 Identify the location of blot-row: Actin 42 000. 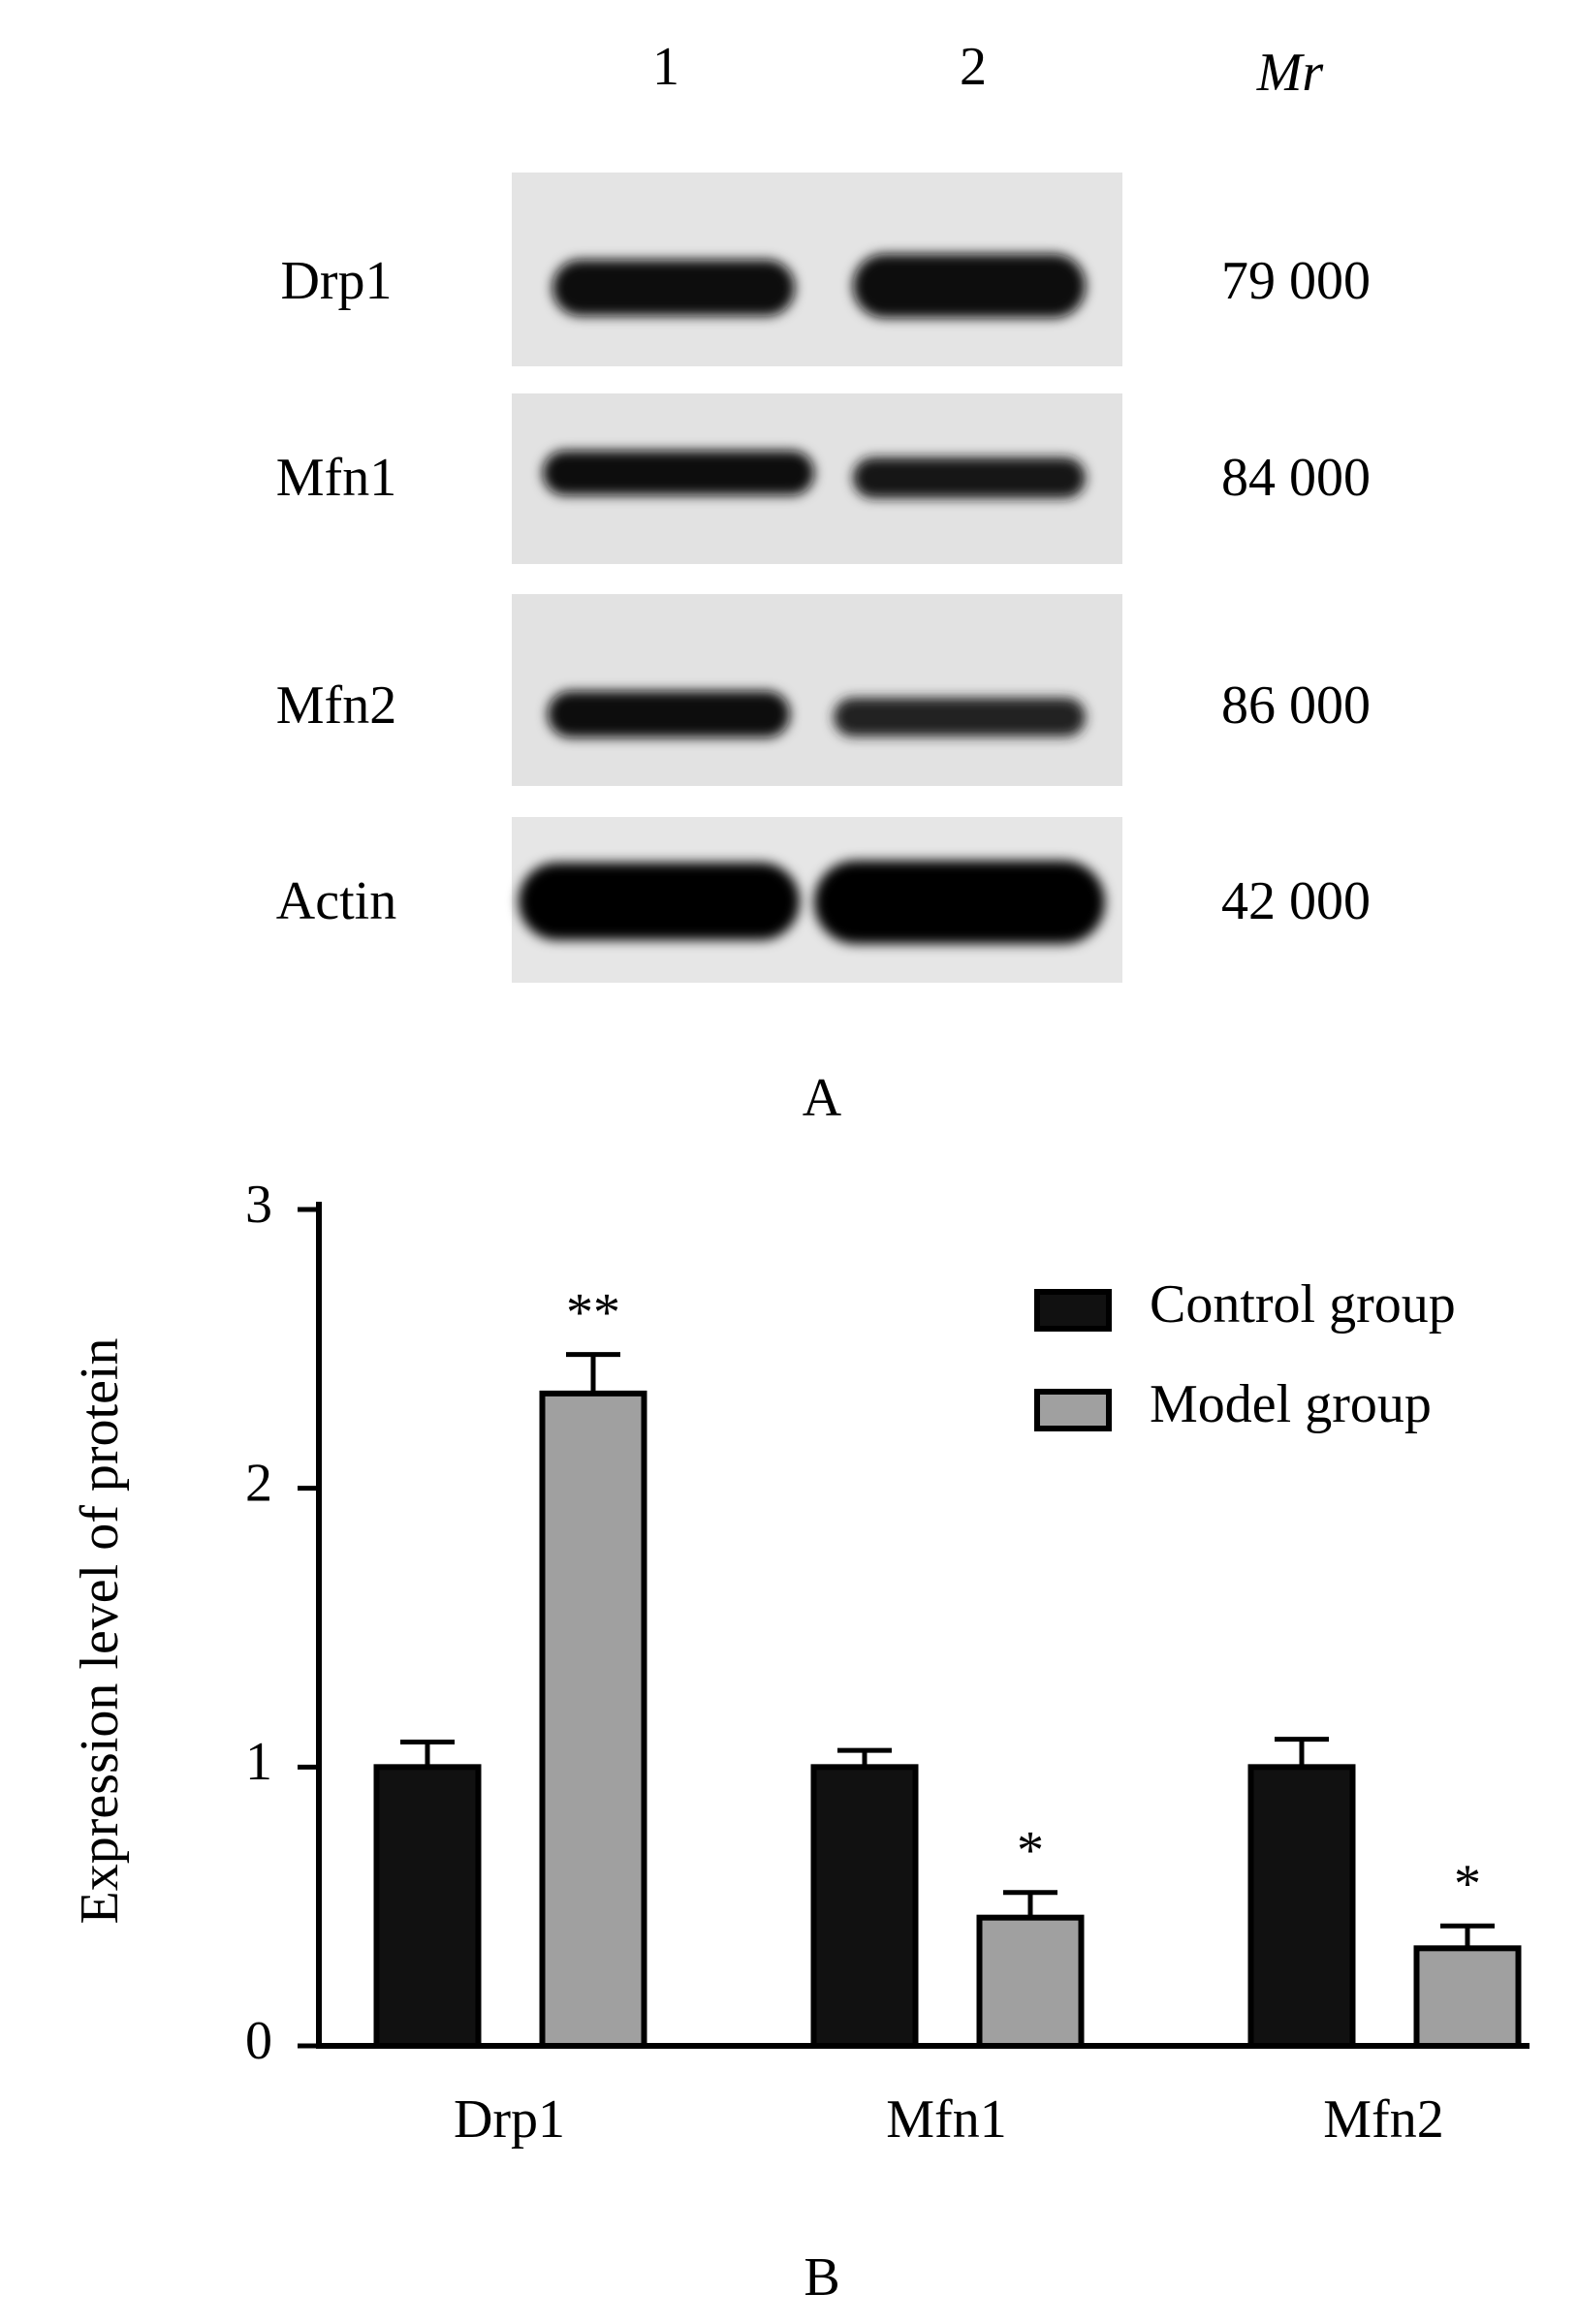
(823, 900).